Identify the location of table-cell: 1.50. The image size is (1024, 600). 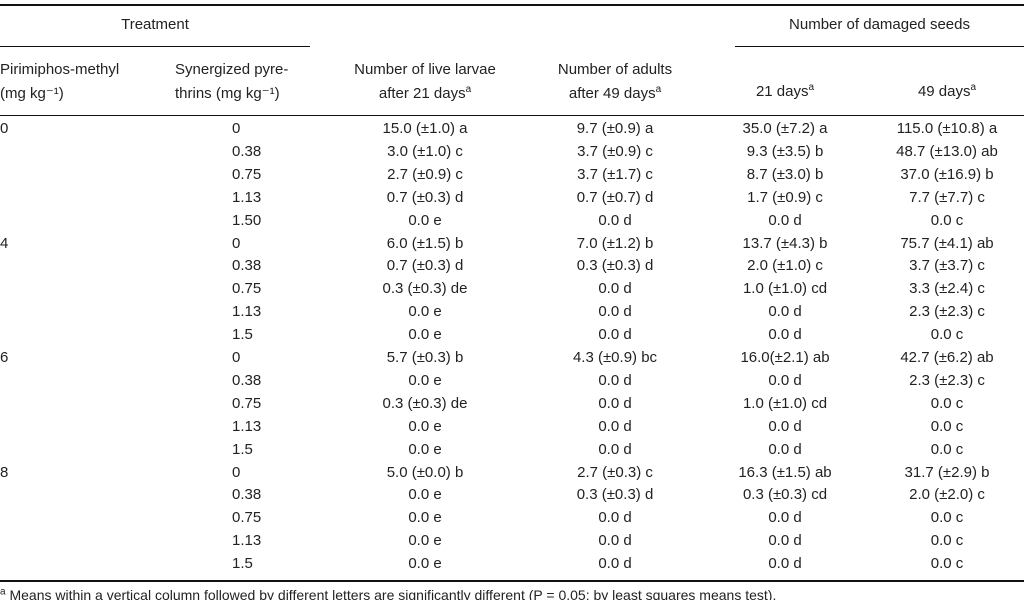
(247, 220).